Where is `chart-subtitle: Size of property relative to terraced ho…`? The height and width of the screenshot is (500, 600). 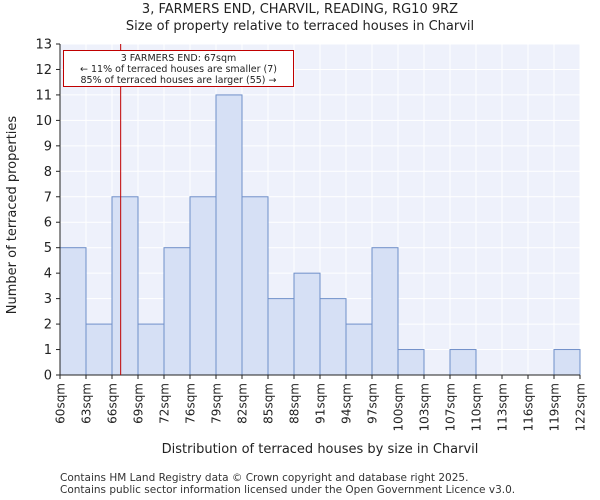 chart-subtitle: Size of property relative to terraced ho… is located at coordinates (300, 26).